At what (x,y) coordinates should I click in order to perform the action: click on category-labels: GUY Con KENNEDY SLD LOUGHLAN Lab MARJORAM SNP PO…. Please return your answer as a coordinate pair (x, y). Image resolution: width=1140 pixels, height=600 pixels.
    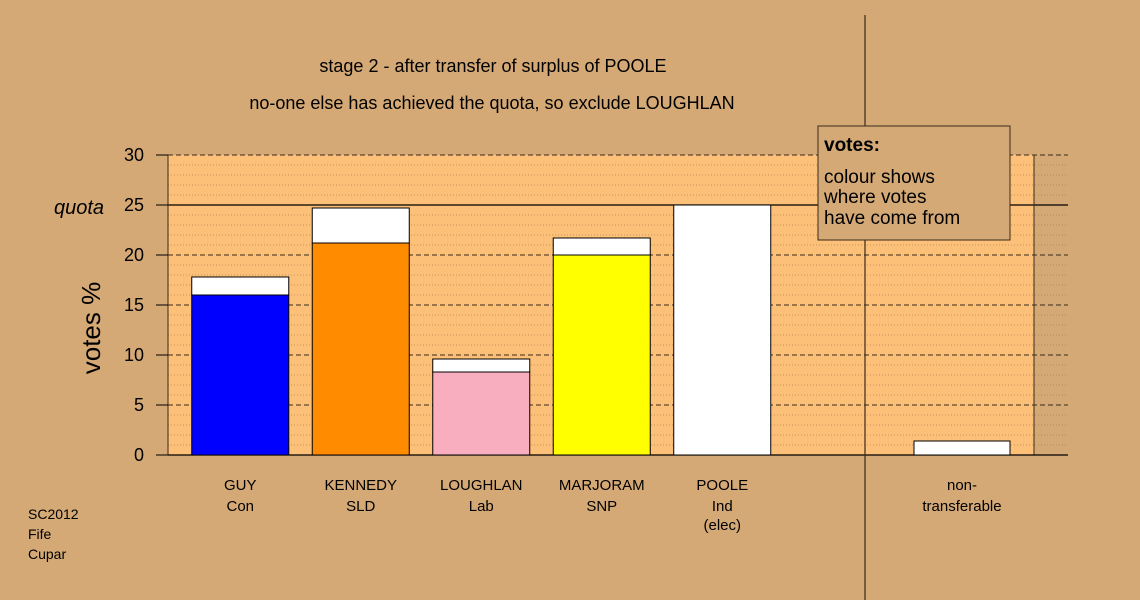
    Looking at the image, I should click on (486, 505).